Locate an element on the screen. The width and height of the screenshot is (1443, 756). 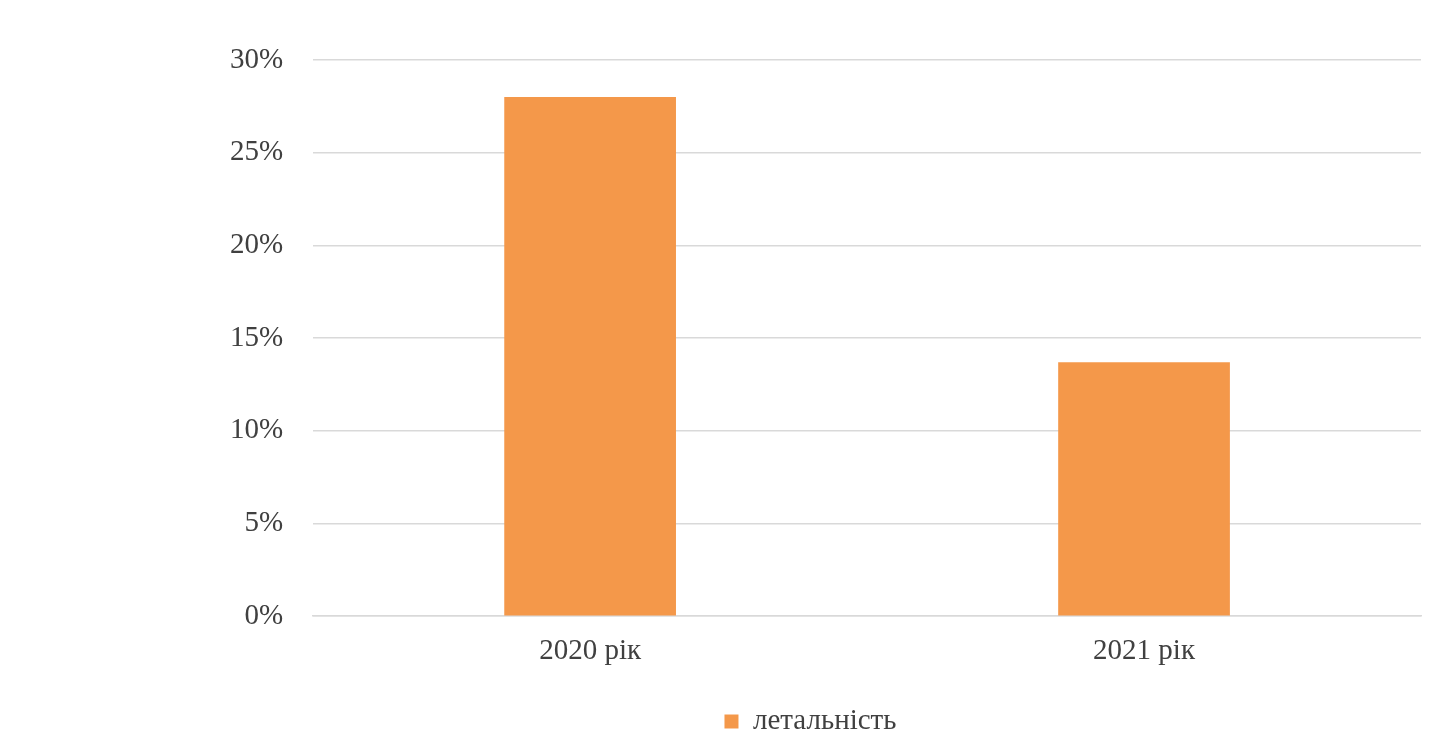
y-tick-label: 15% is located at coordinates (256, 335).